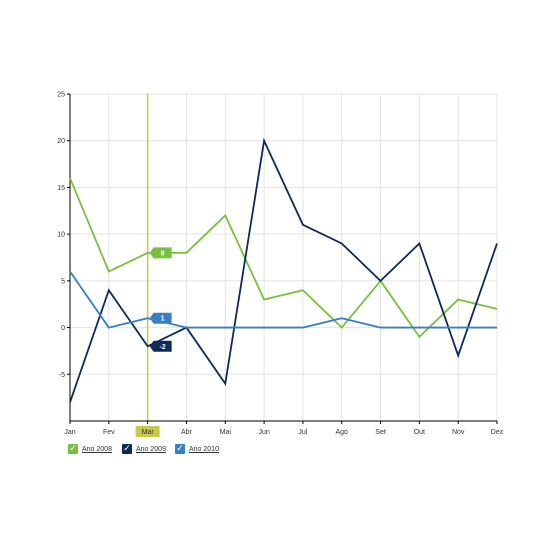 Image resolution: width=555 pixels, height=555 pixels. I want to click on value-marker-label: 8, so click(163, 253).